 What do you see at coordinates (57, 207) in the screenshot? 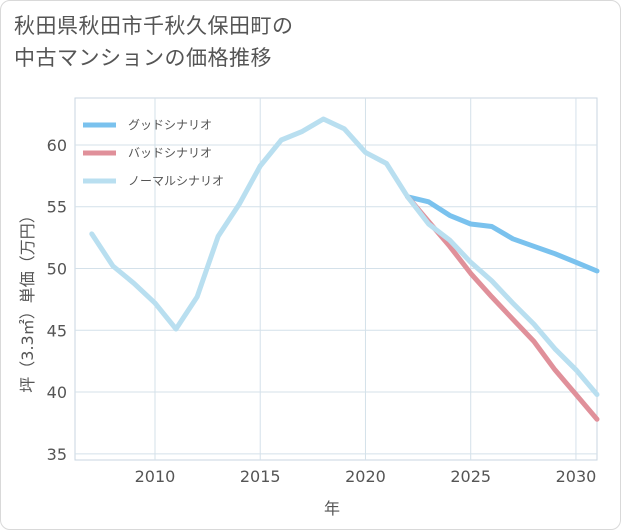
I see `y-tick-label: 55` at bounding box center [57, 207].